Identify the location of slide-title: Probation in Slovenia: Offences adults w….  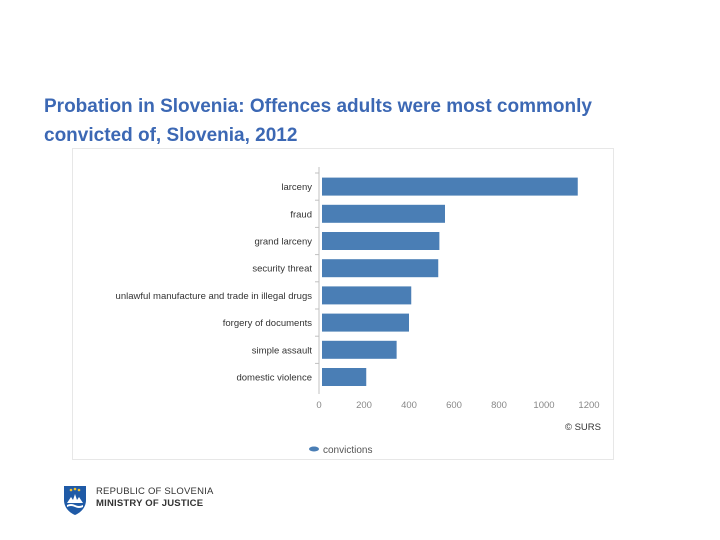
(318, 121).